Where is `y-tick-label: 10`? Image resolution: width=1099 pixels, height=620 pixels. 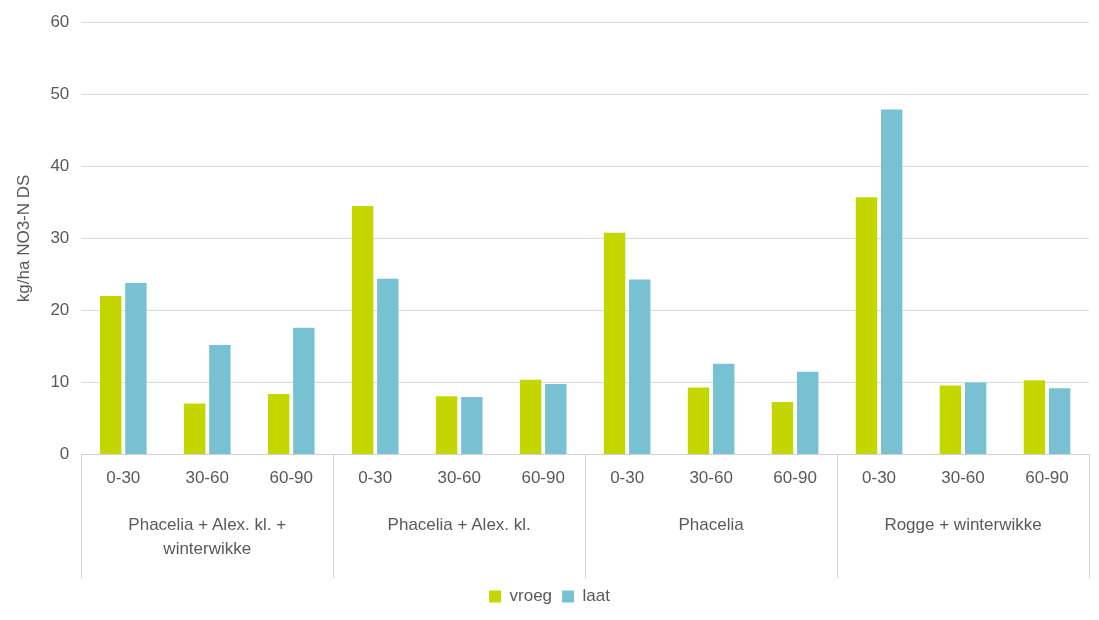
y-tick-label: 10 is located at coordinates (60, 382).